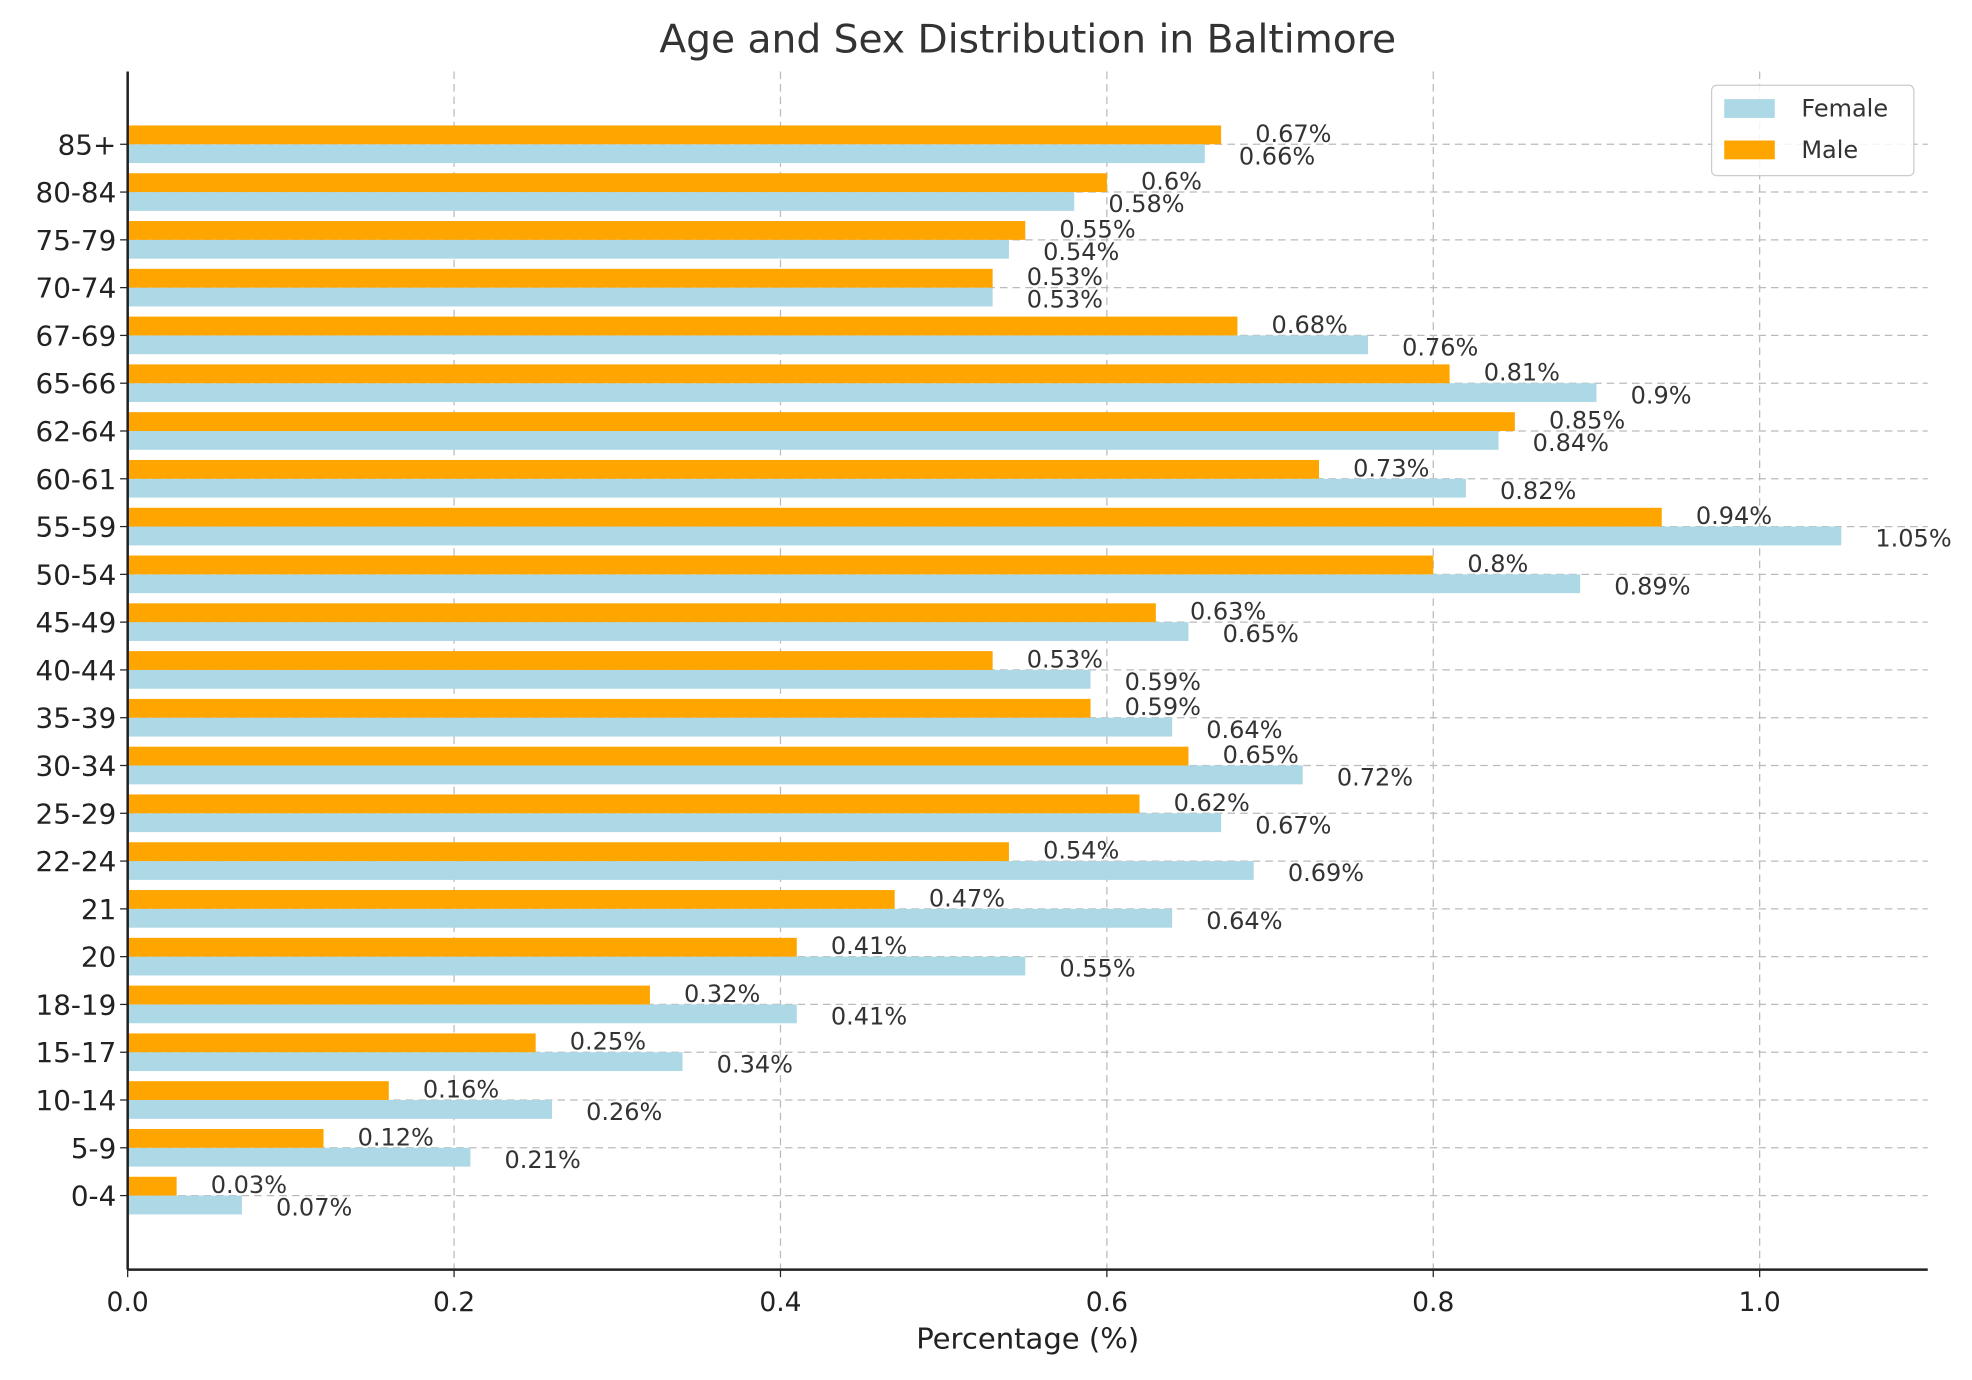 This screenshot has width=1972, height=1380. I want to click on data-label-male: 0.54%, so click(1081, 851).